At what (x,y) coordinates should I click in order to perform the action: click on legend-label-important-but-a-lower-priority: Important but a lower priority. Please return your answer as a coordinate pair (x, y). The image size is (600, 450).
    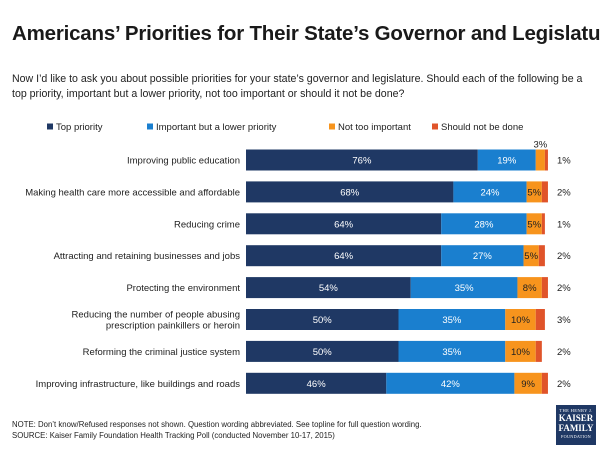
    Looking at the image, I should click on (216, 127).